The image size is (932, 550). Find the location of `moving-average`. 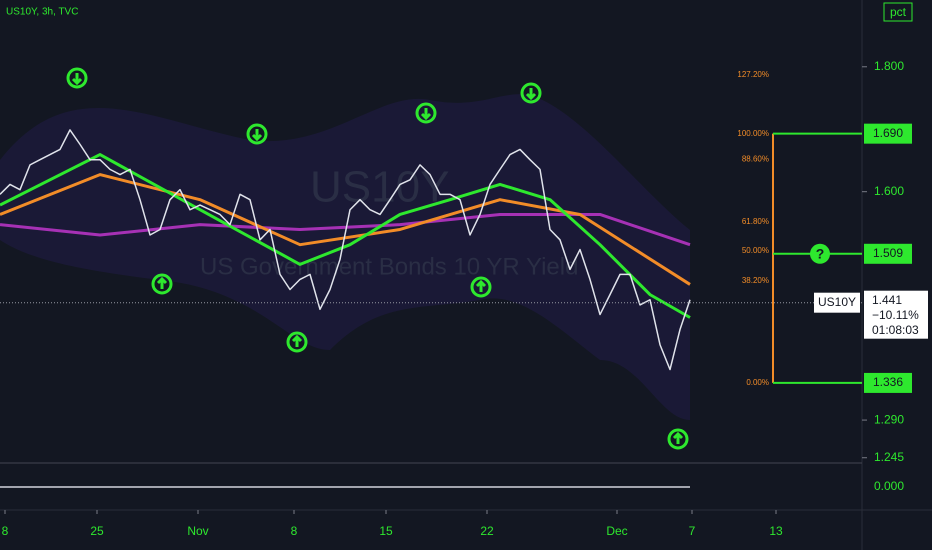

moving-average is located at coordinates (345, 229).